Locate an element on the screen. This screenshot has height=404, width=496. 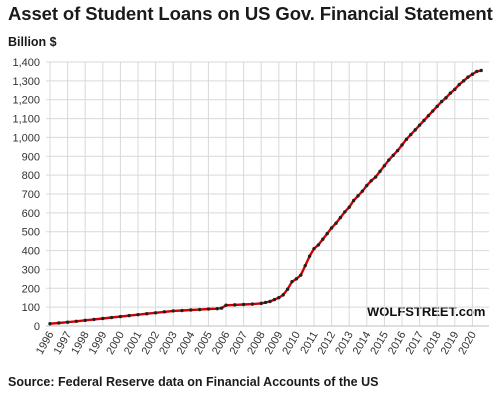
y-tick-label: 0 is located at coordinates (37, 327).